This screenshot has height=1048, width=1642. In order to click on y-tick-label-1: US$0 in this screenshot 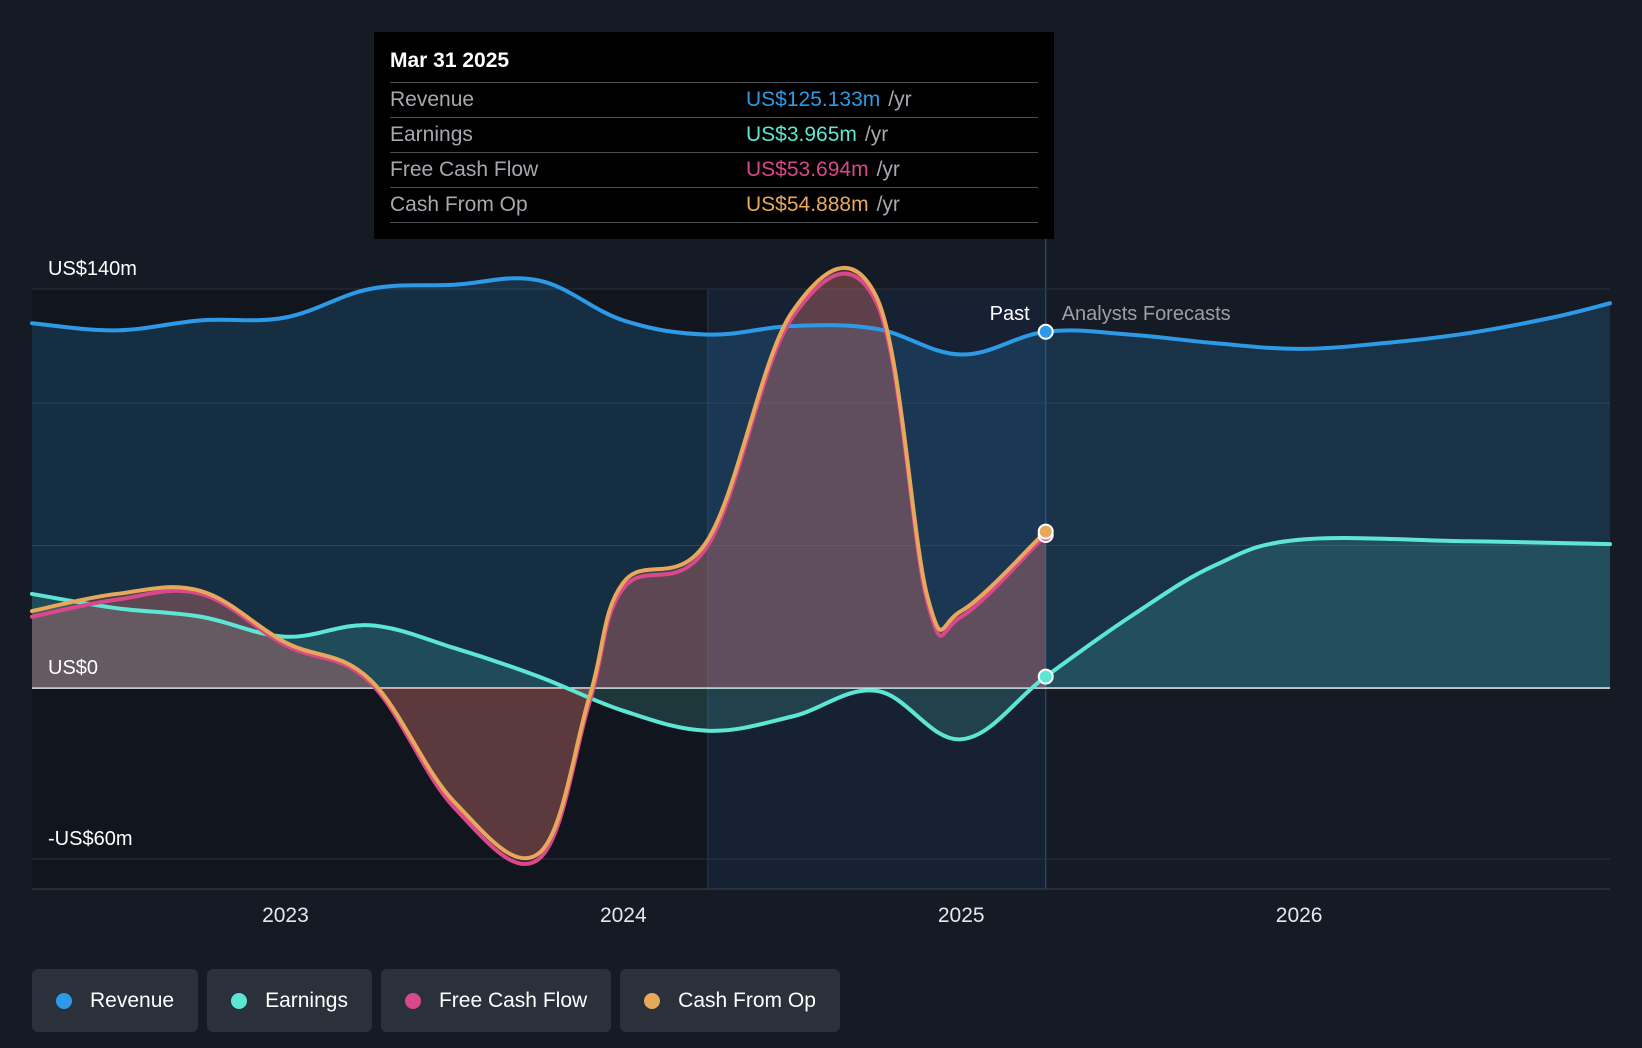, I will do `click(73, 668)`.